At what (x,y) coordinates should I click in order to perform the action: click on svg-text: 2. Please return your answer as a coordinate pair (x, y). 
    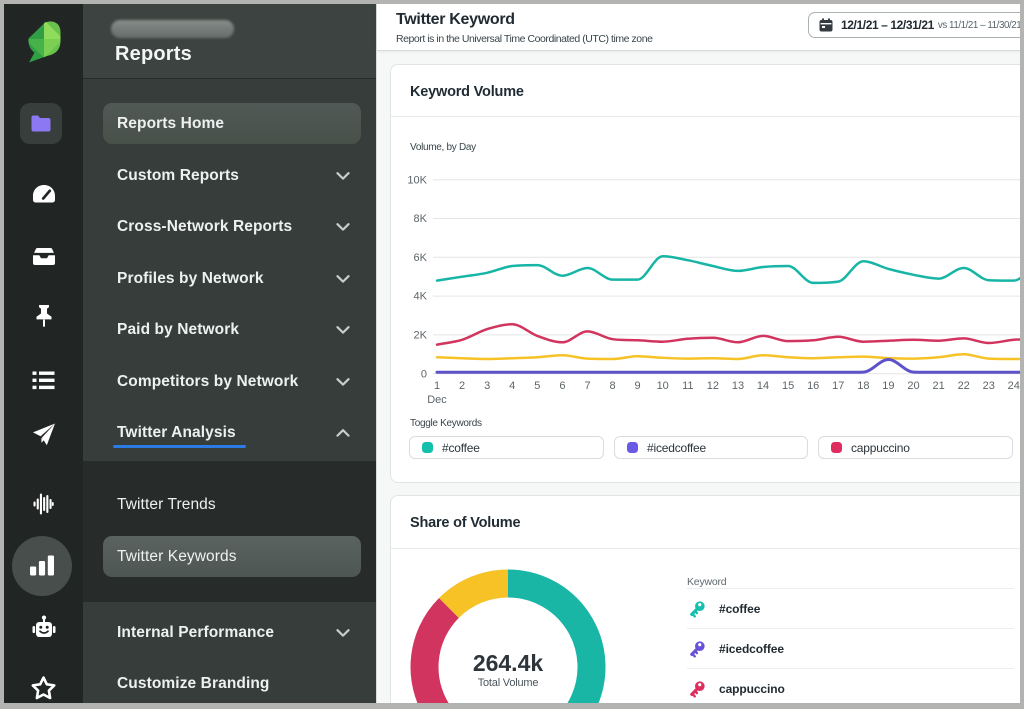
    Looking at the image, I should click on (462, 386).